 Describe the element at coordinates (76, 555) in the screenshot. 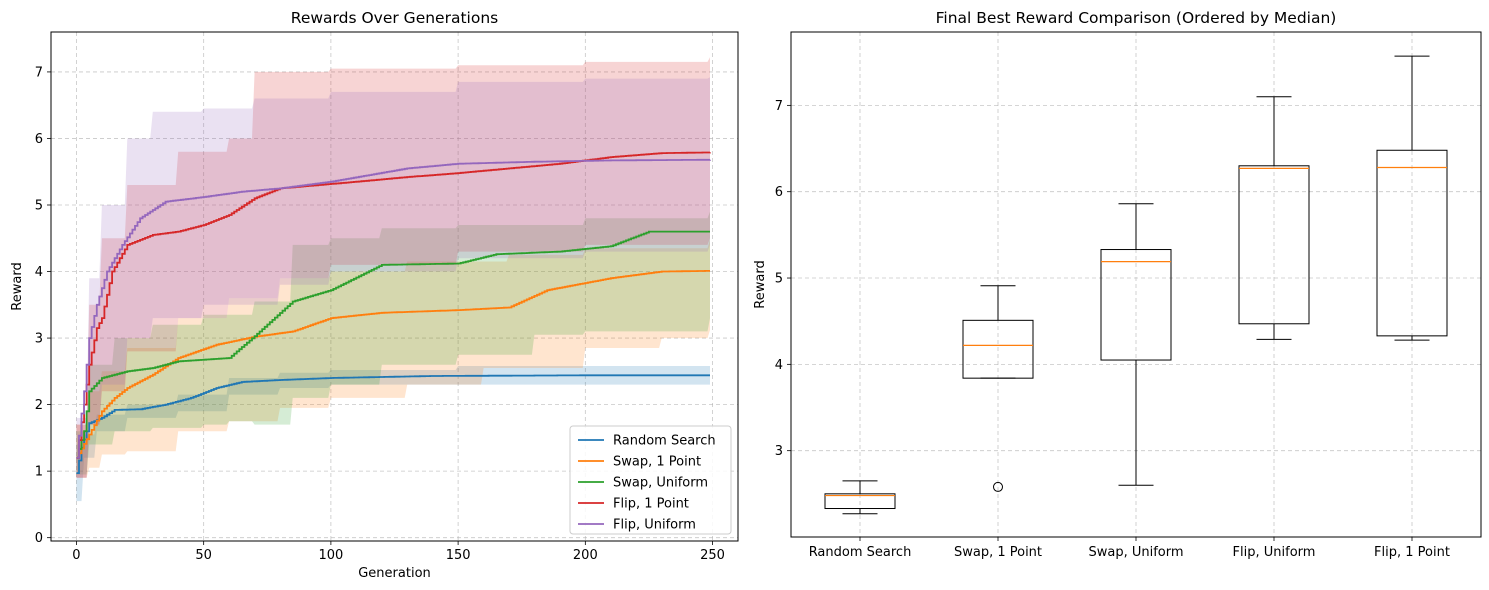

I see `x-tick-label: 0` at that location.